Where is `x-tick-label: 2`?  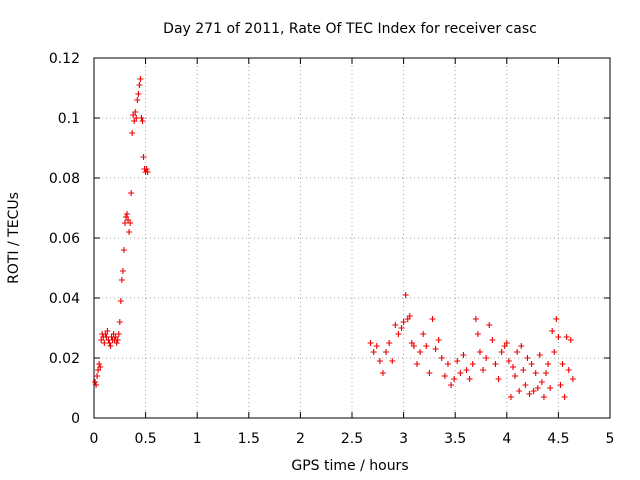
x-tick-label: 2 is located at coordinates (300, 439).